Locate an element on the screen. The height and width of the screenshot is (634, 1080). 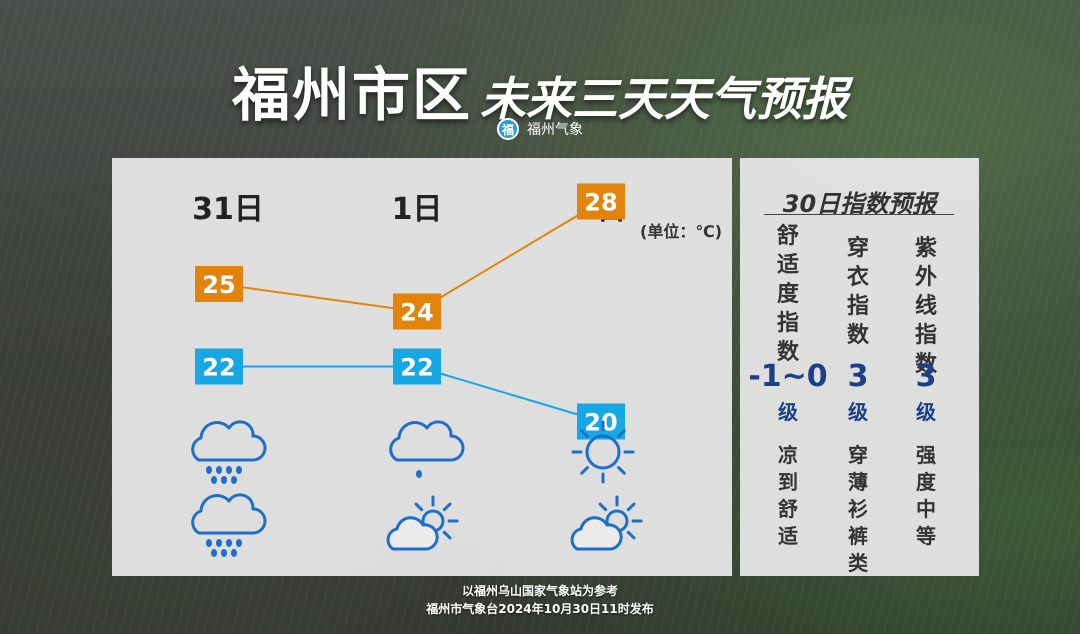
point-high-1: 24 is located at coordinates (417, 311).